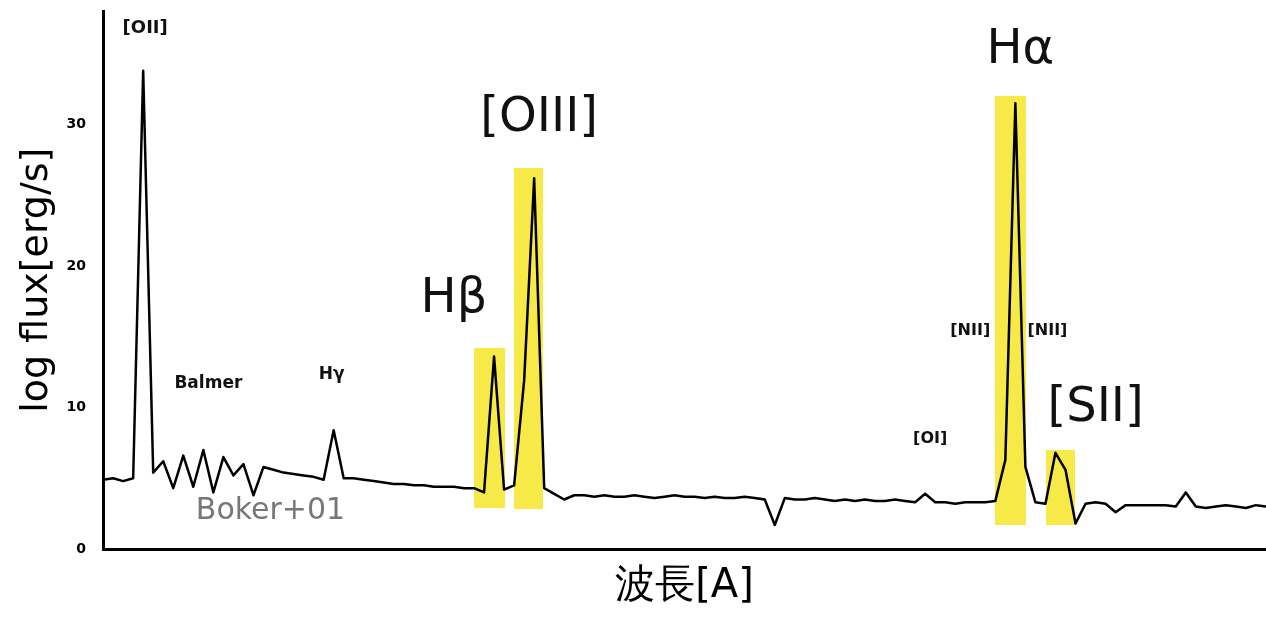 The height and width of the screenshot is (625, 1266). Describe the element at coordinates (1020, 46) in the screenshot. I see `annotation: Hα` at that location.